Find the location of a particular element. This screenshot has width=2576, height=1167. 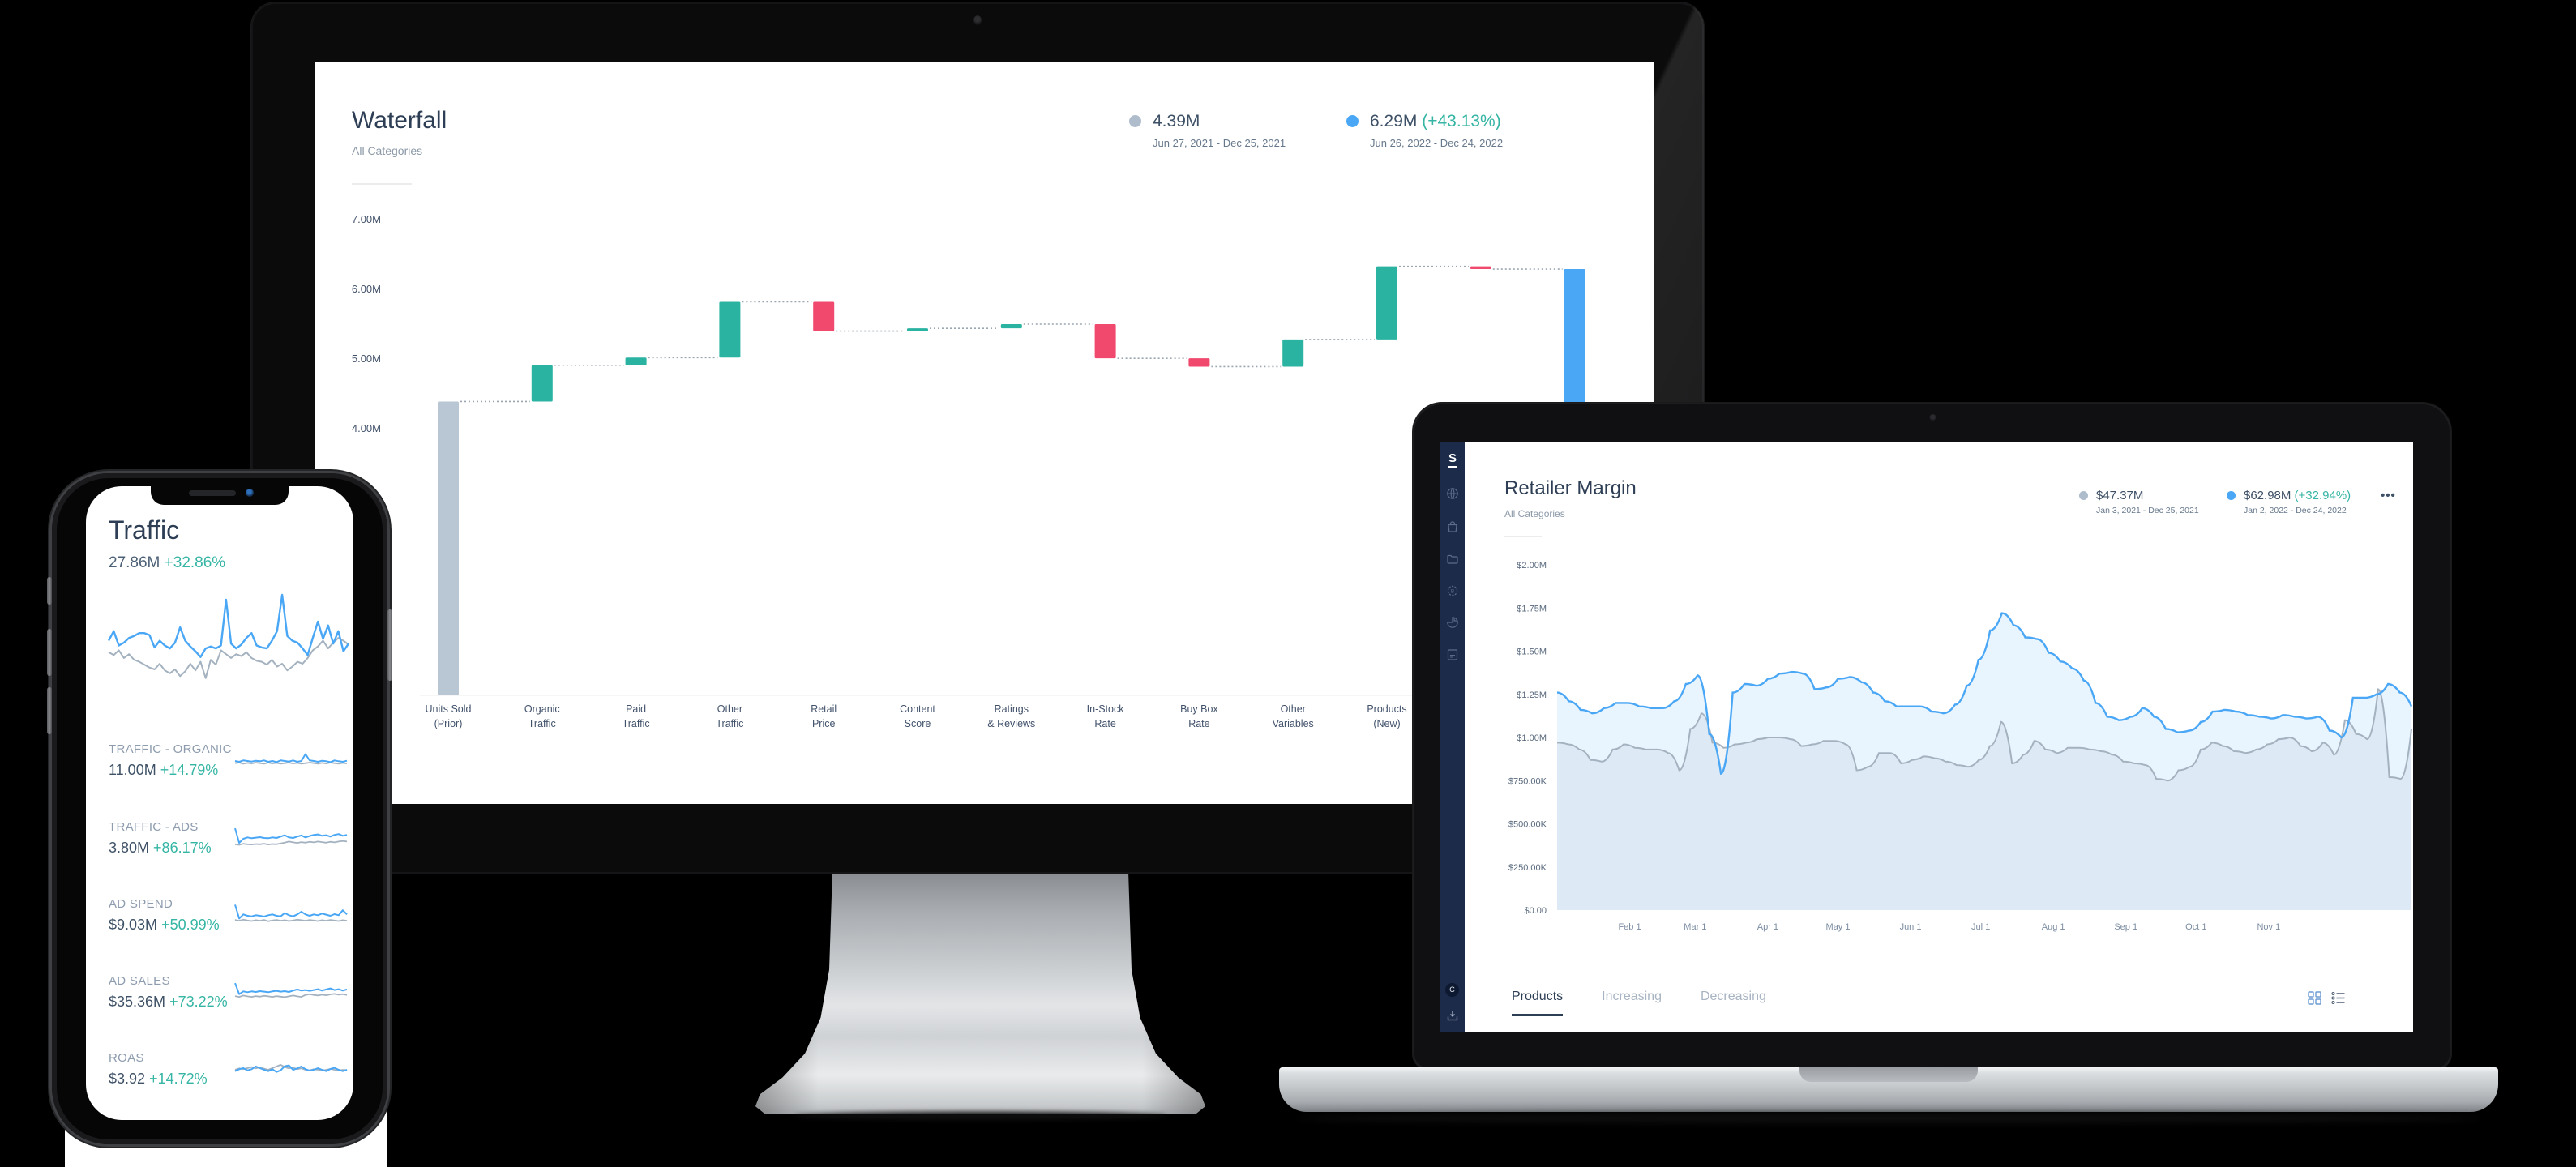

pie-chart-icon is located at coordinates (1452, 622).